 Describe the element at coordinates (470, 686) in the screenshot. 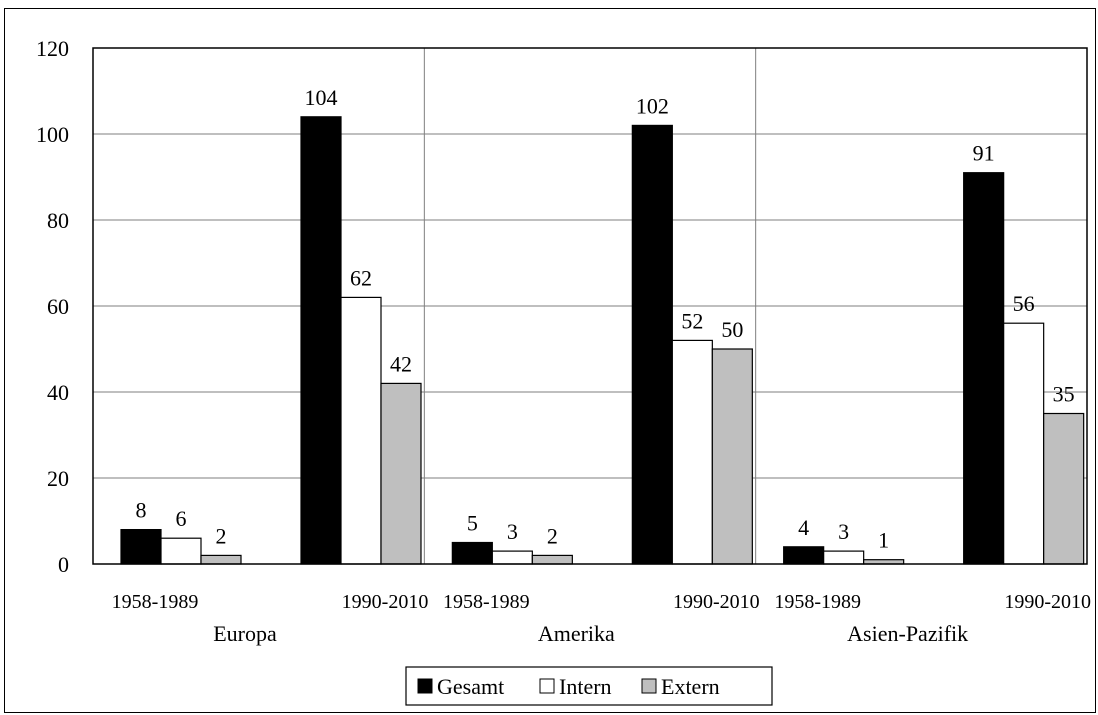

I see `legend-label: Gesamt` at that location.